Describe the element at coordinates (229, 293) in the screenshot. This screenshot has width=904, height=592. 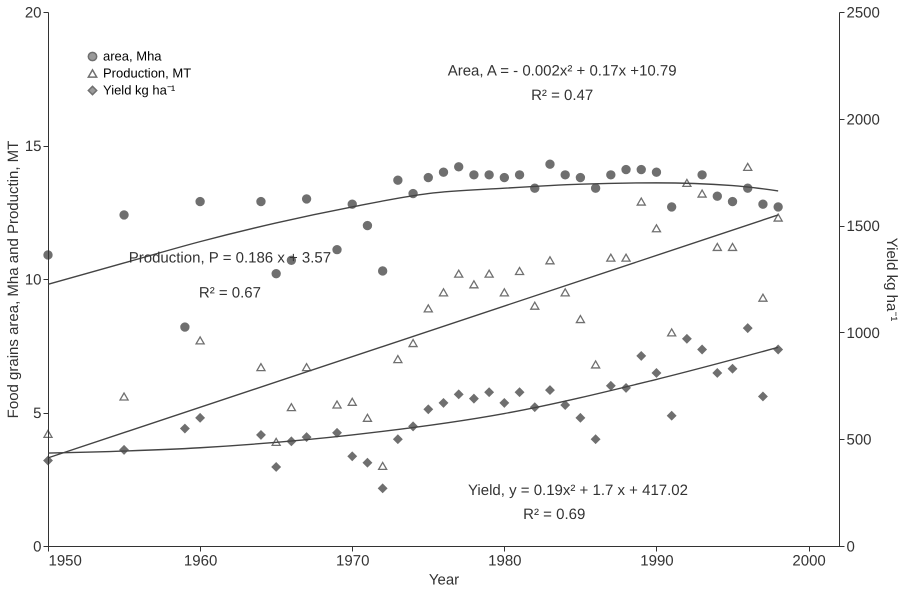
I see `annotation: R² = 0.67` at that location.